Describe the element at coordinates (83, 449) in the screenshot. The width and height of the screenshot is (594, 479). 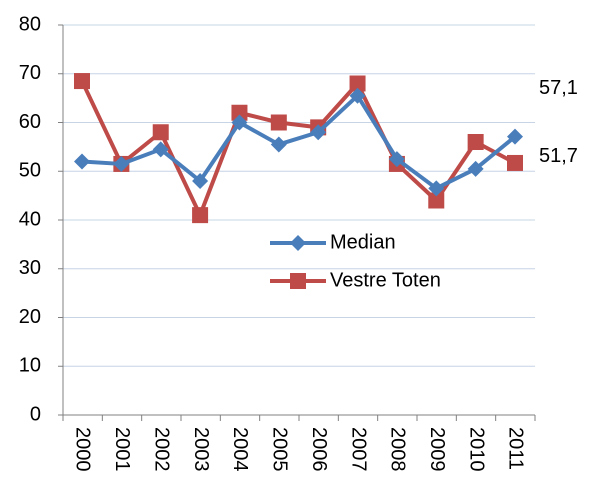
I see `x-tick-label: 2000` at that location.